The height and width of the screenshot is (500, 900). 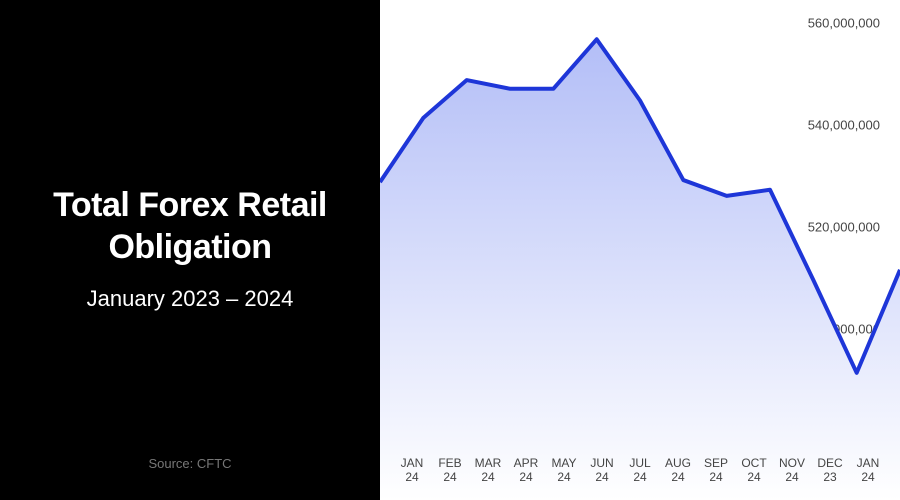 I want to click on x-tick-label: JUL 24, so click(x=640, y=470).